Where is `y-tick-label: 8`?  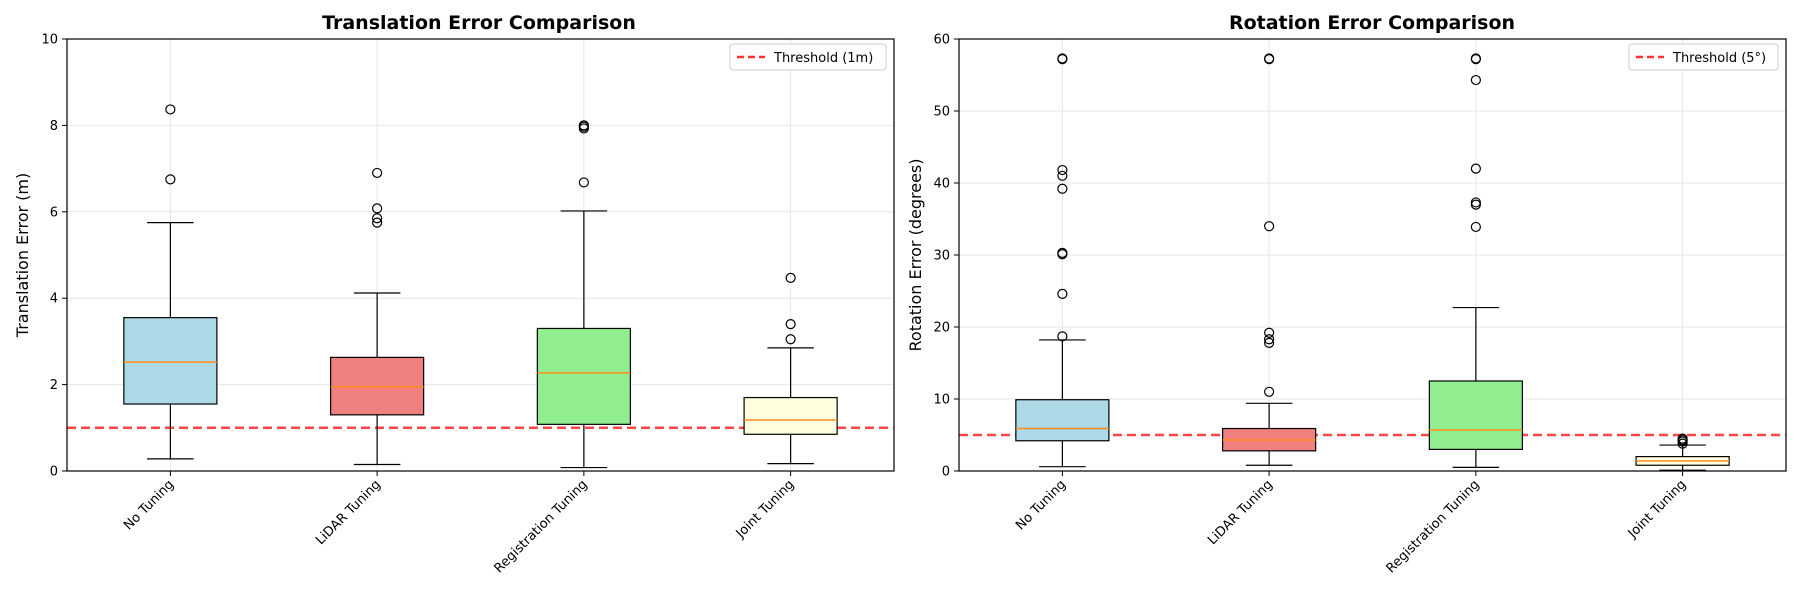 y-tick-label: 8 is located at coordinates (54, 126).